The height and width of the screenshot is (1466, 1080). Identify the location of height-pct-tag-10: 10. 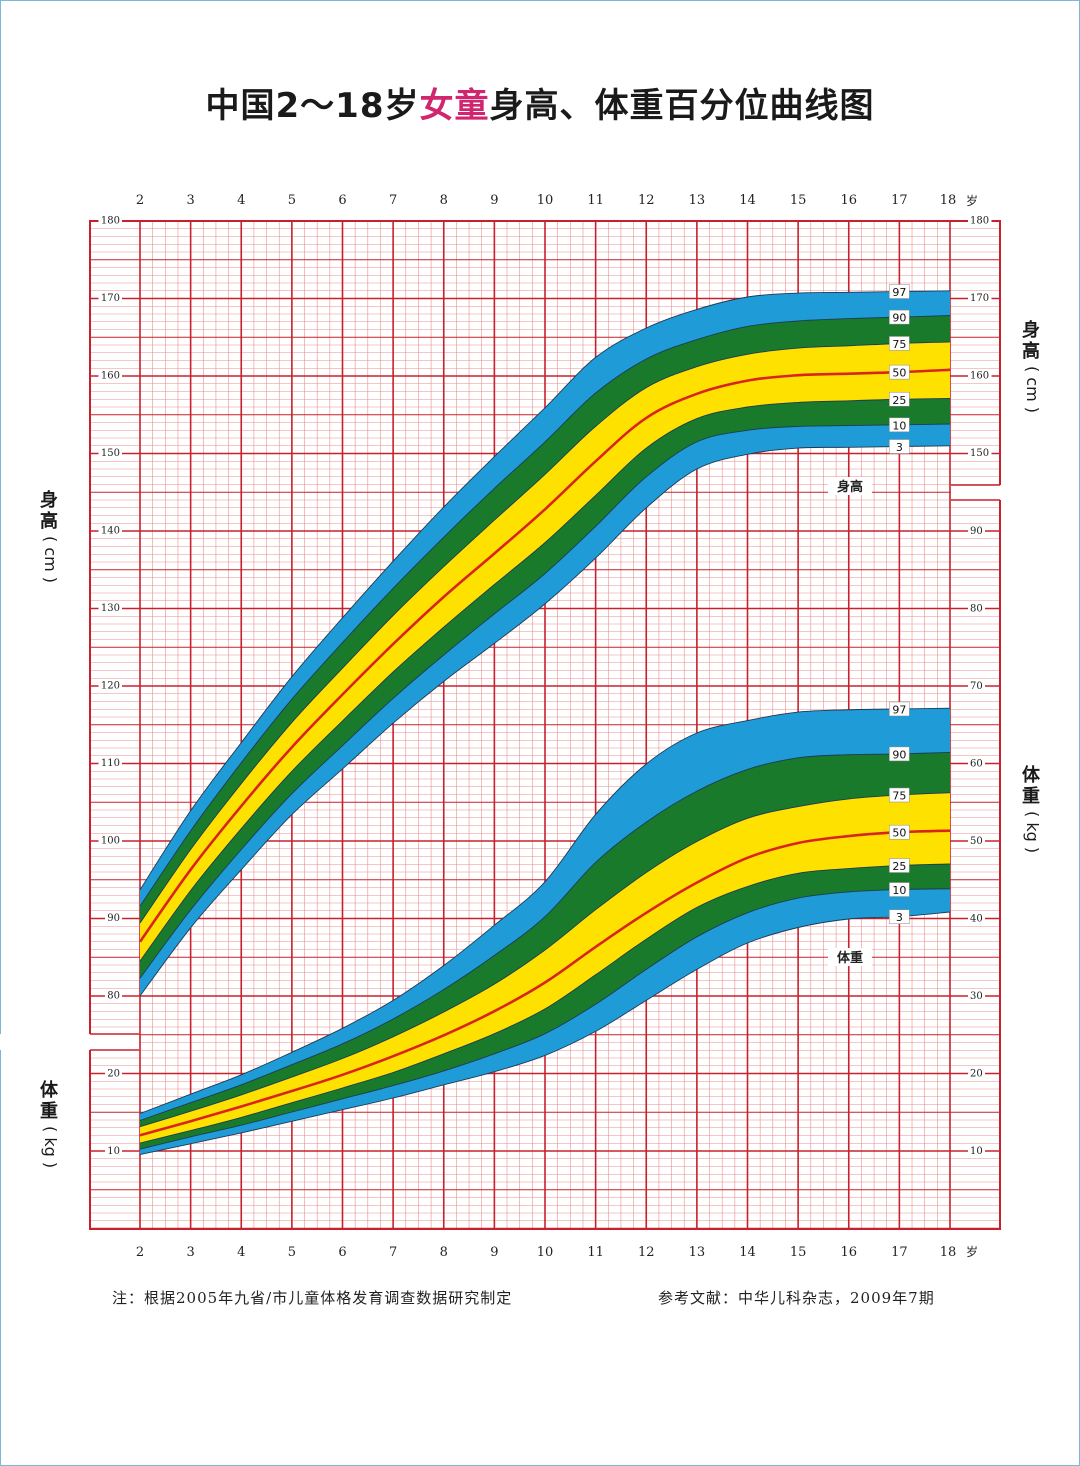
(899, 425).